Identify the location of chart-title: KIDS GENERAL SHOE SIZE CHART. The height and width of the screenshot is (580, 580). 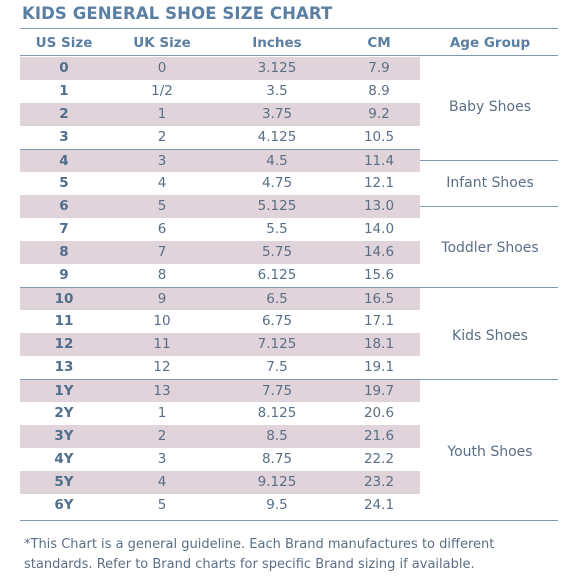
(177, 13).